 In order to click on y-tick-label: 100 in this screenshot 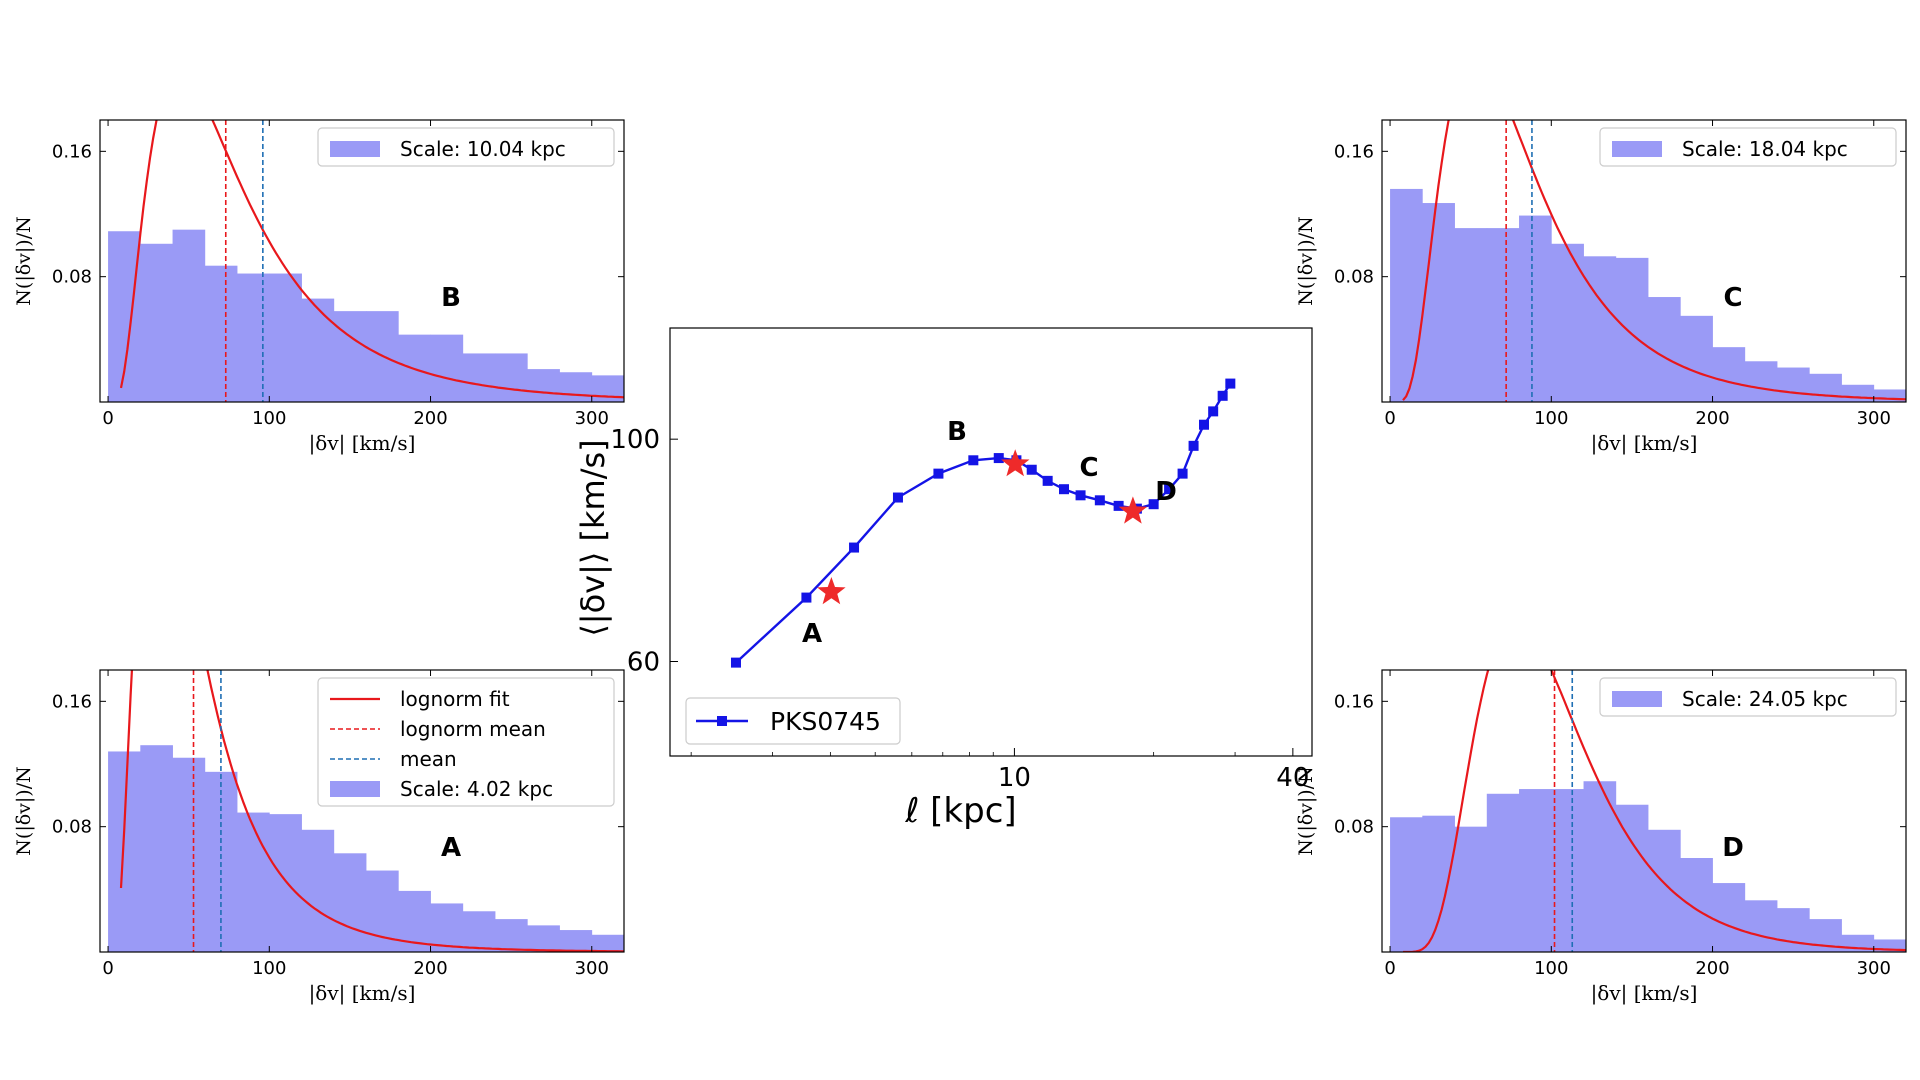, I will do `click(635, 440)`.